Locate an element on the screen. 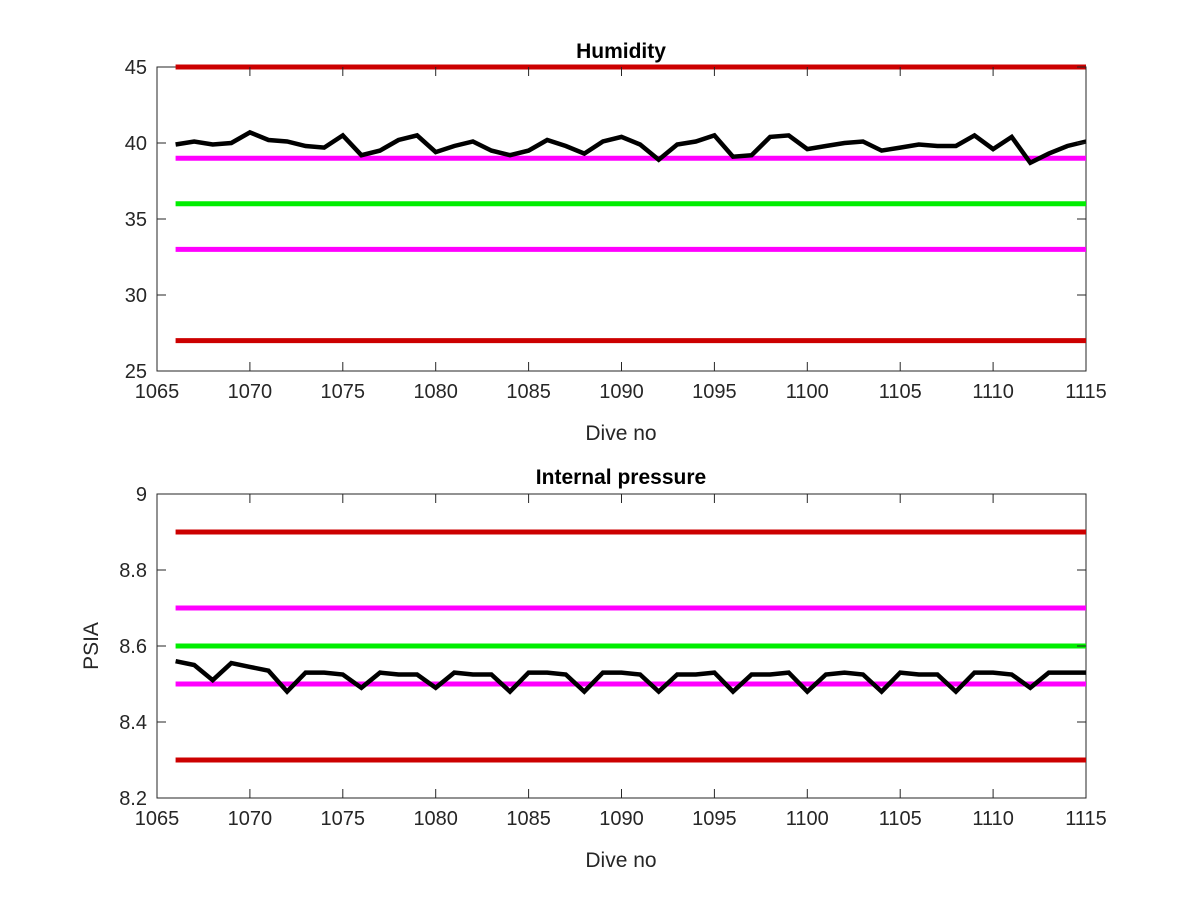 Image resolution: width=1200 pixels, height=900 pixels. humidity-chart-title: Humidity is located at coordinates (621, 51).